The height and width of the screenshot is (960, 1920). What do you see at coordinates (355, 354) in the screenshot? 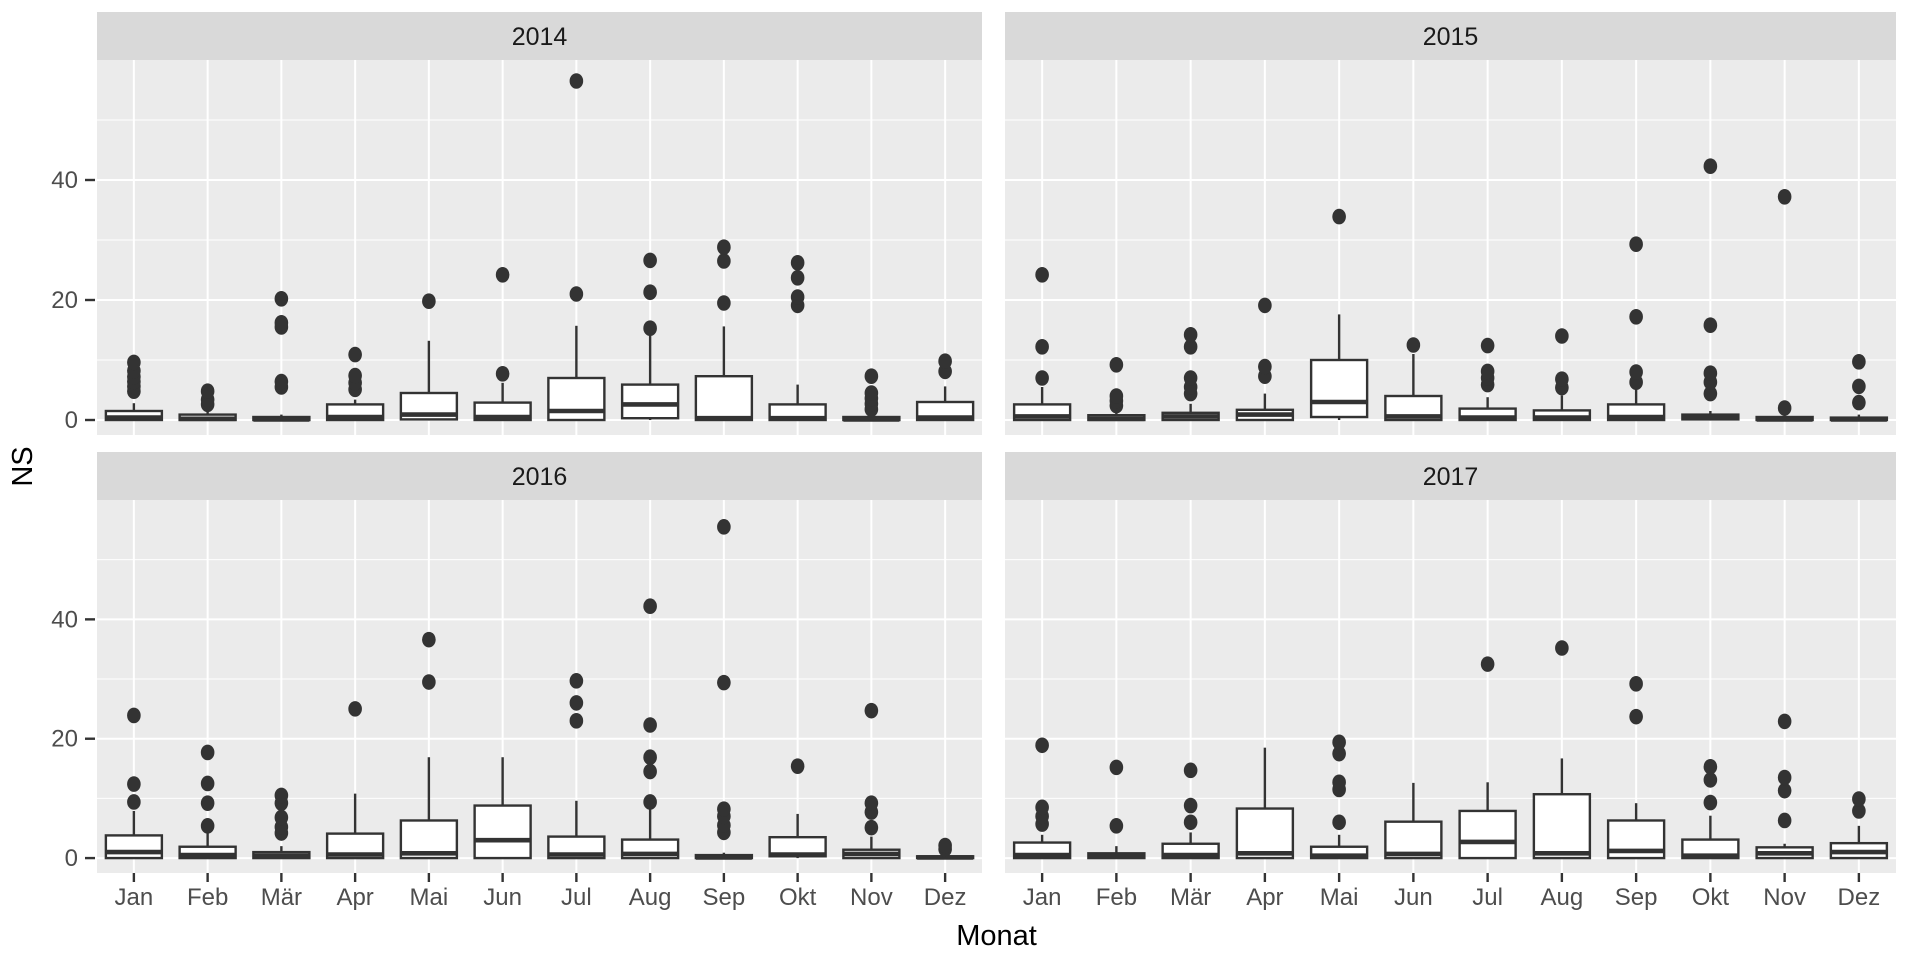
I see `outlier-2014-Apr` at bounding box center [355, 354].